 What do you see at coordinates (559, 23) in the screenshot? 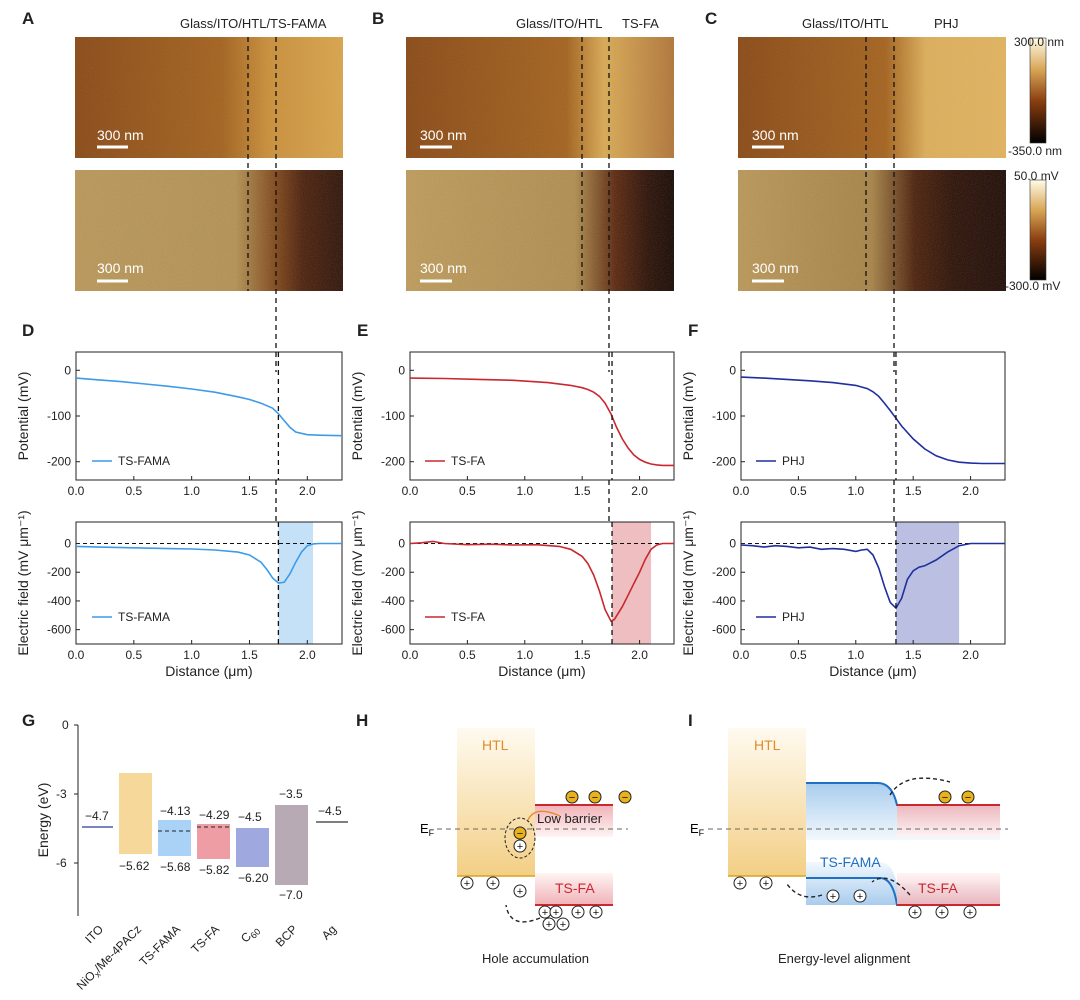
I see `title-b-left: Glass/ITO/HTL` at bounding box center [559, 23].